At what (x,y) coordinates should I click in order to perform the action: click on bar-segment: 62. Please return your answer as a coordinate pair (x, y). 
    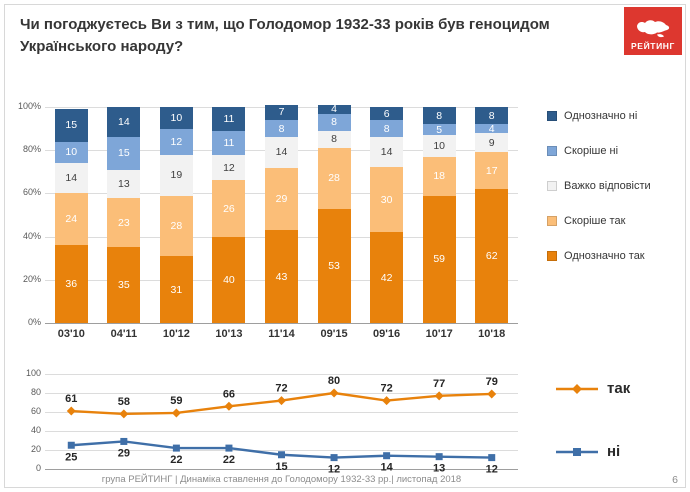
    Looking at the image, I should click on (492, 256).